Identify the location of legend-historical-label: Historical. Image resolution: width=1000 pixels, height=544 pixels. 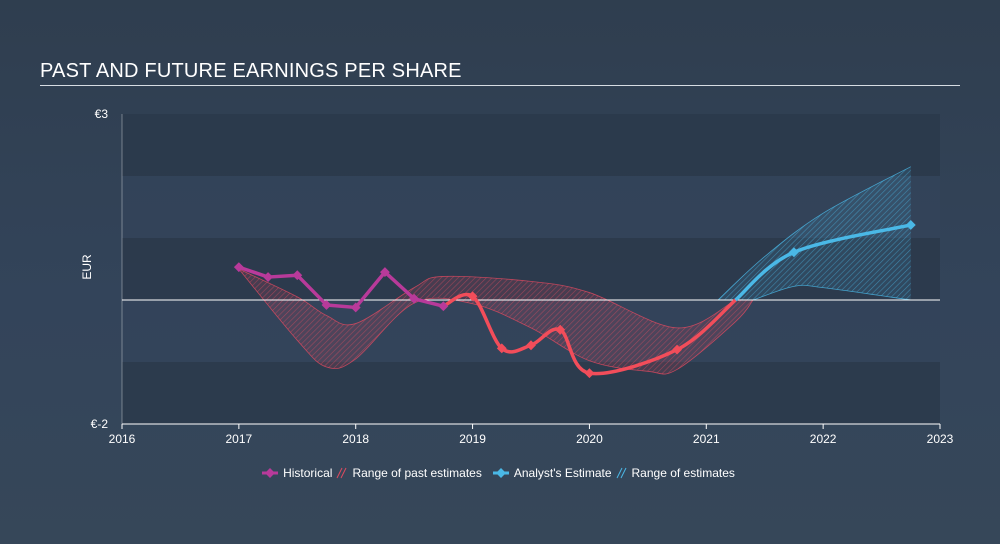
(308, 473).